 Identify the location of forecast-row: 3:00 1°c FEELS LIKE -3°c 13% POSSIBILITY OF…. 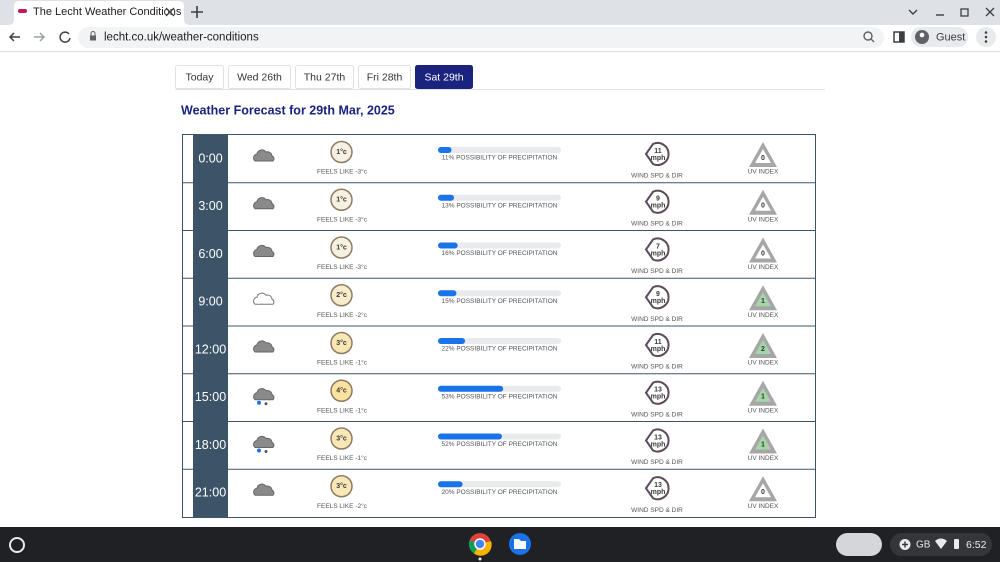
(499, 204).